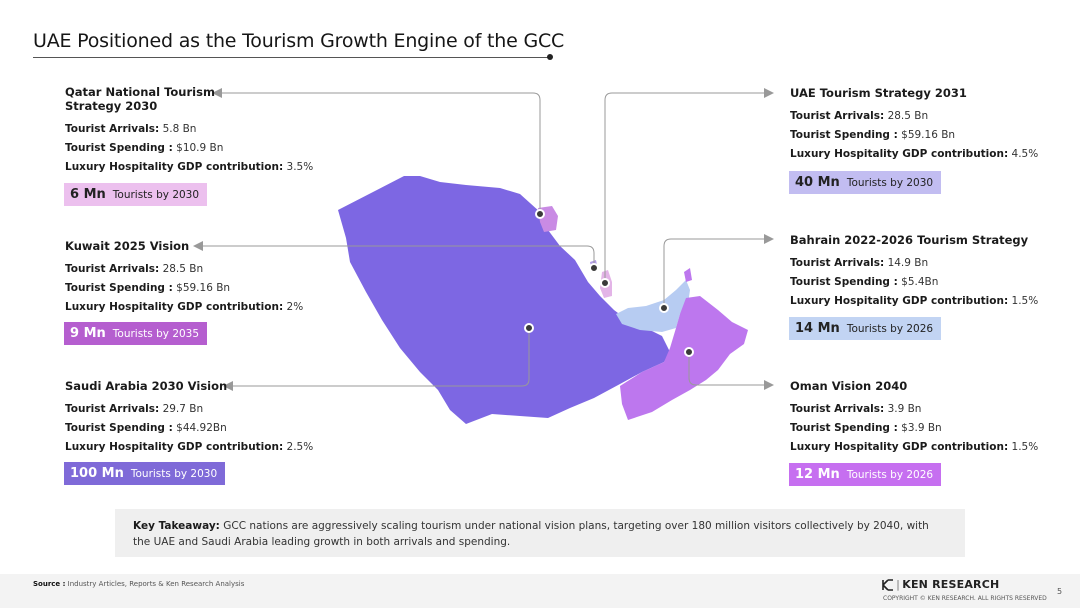 This screenshot has width=1080, height=608. Describe the element at coordinates (664, 308) in the screenshot. I see `marker-uae` at that location.